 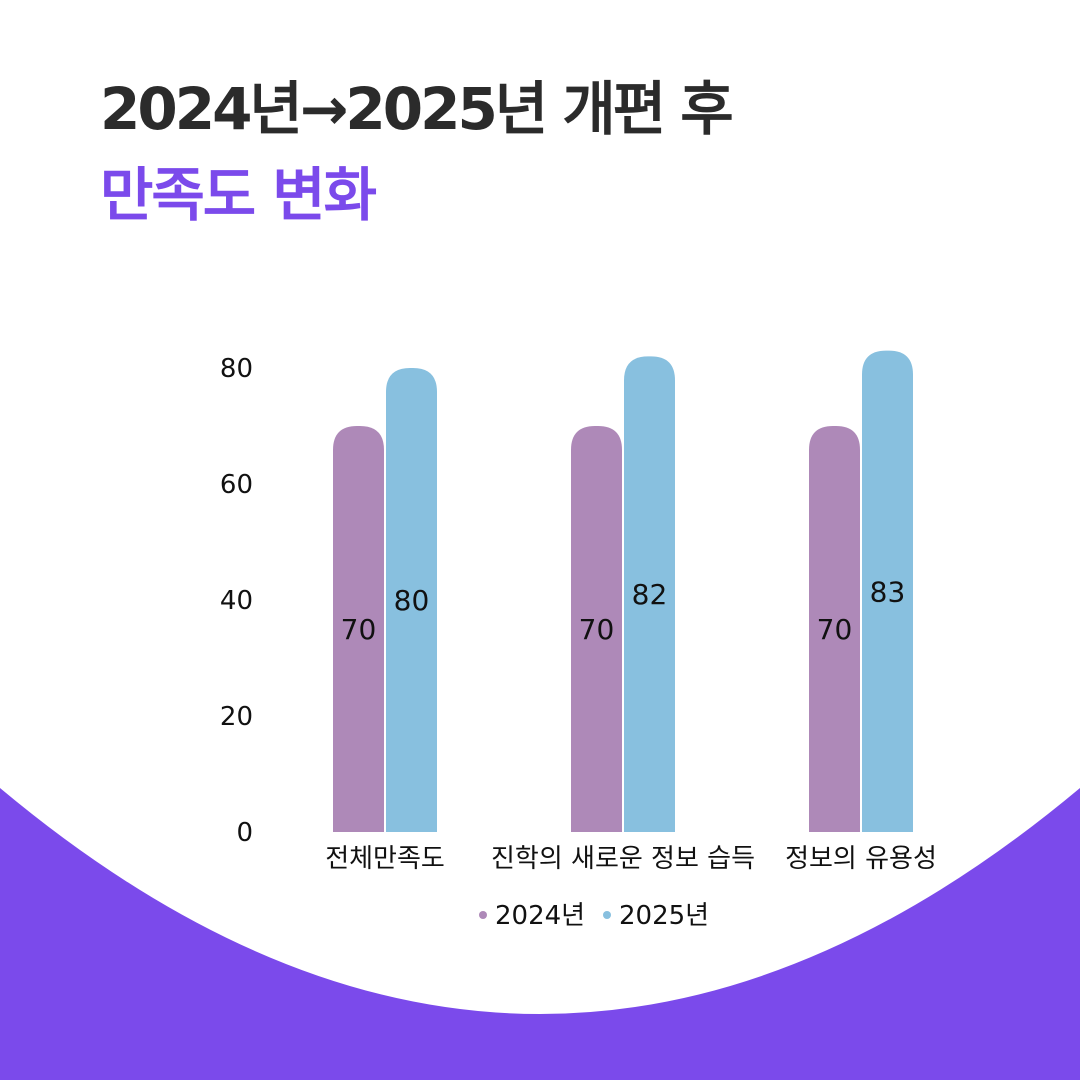 What do you see at coordinates (385, 859) in the screenshot?
I see `x-category-label: 전체만족도` at bounding box center [385, 859].